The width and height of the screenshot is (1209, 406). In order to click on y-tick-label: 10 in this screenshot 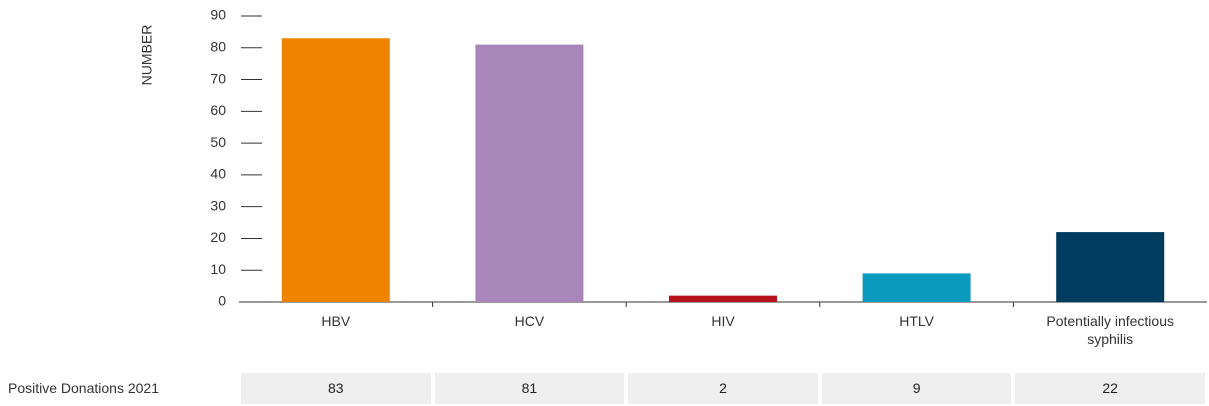, I will do `click(218, 269)`.